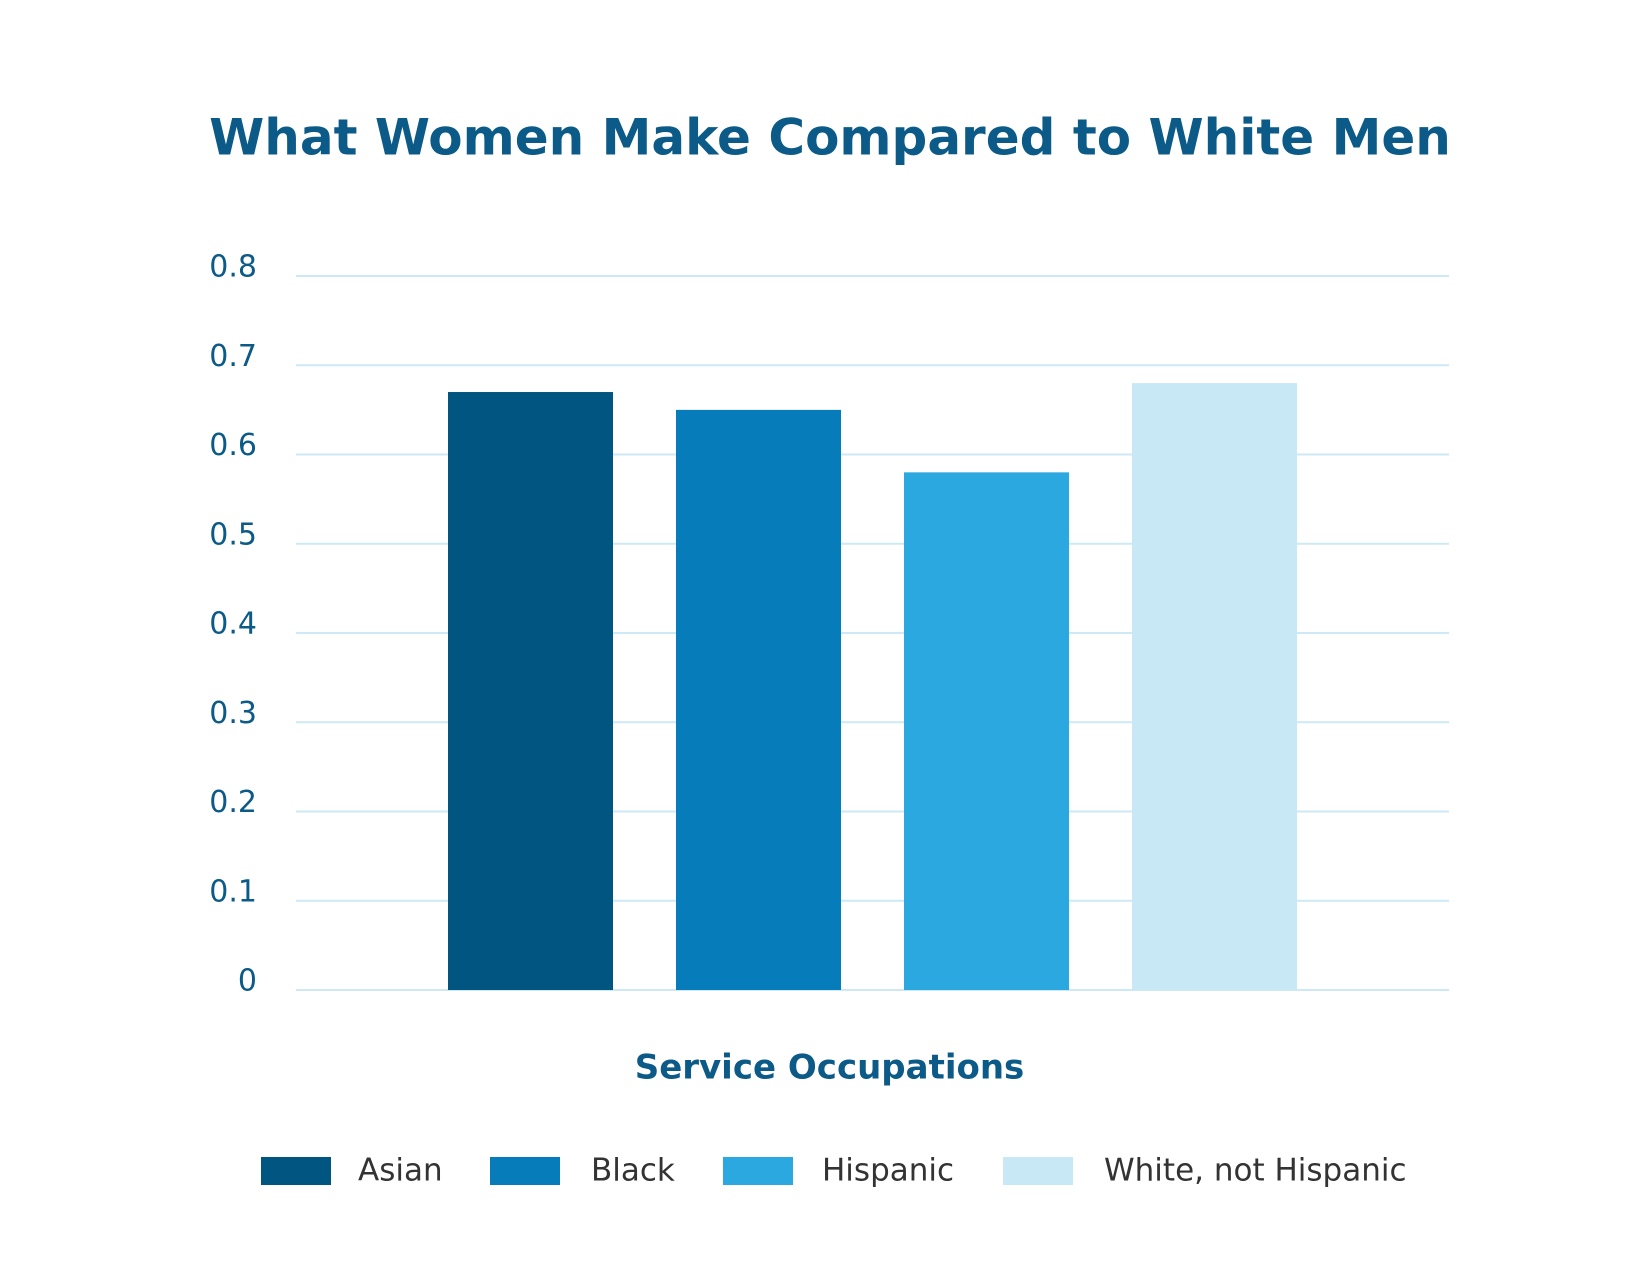  What do you see at coordinates (233, 356) in the screenshot?
I see `y-tick-label: 0.7` at bounding box center [233, 356].